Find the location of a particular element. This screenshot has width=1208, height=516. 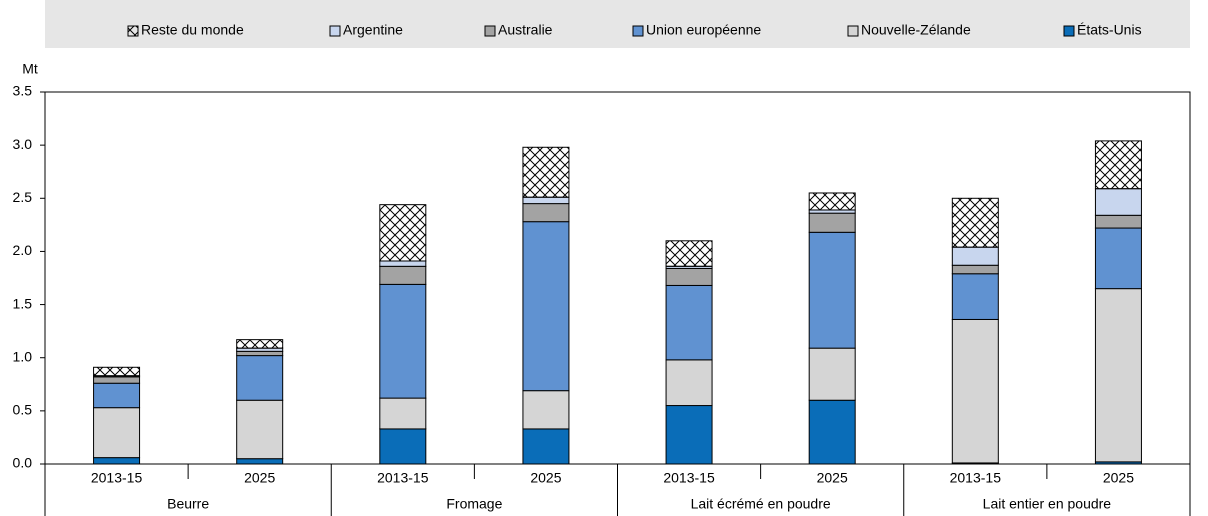

legend-label: Australie is located at coordinates (525, 30).